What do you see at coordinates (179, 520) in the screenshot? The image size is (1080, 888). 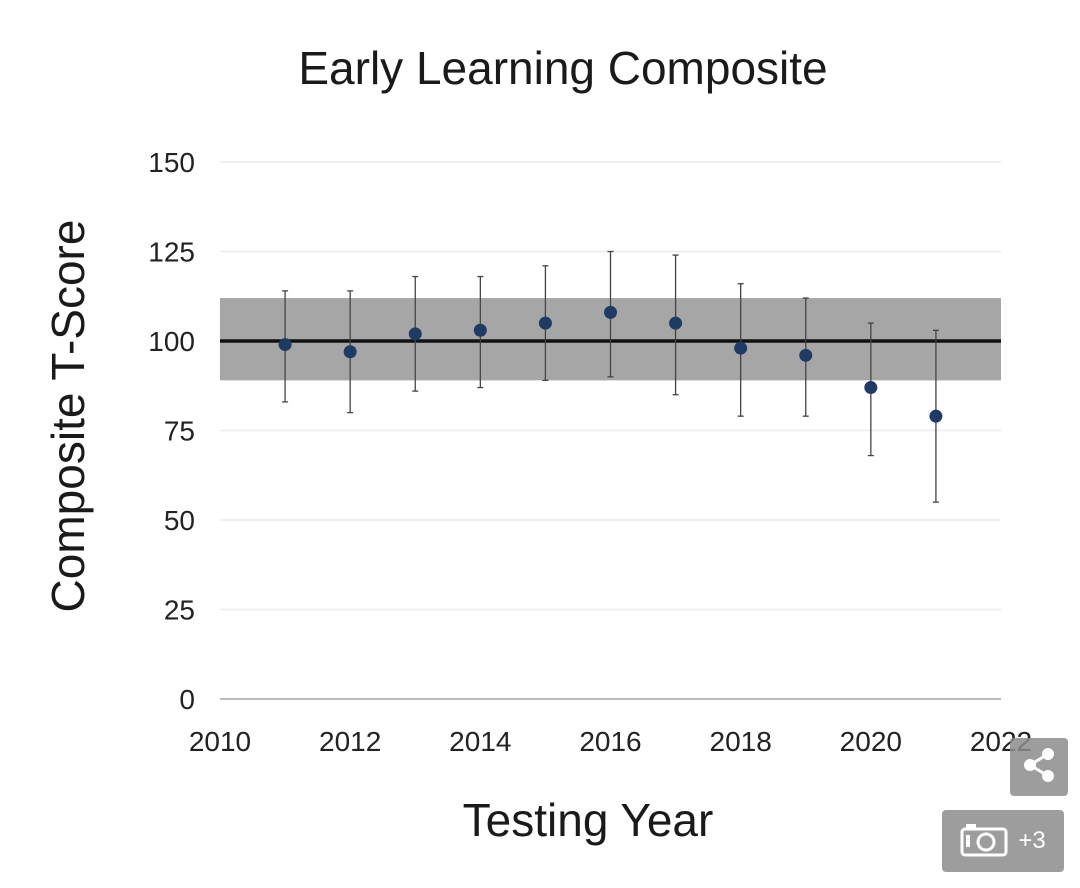 I see `y-tick-label: 50` at bounding box center [179, 520].